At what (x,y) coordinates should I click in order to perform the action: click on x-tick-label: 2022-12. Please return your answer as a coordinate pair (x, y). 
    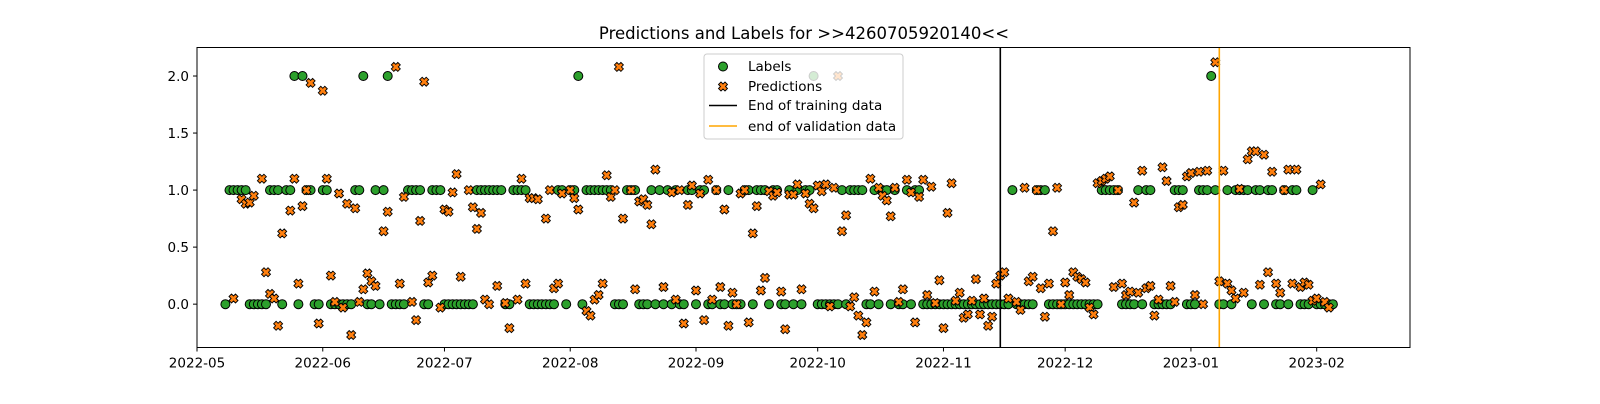
    Looking at the image, I should click on (1065, 364).